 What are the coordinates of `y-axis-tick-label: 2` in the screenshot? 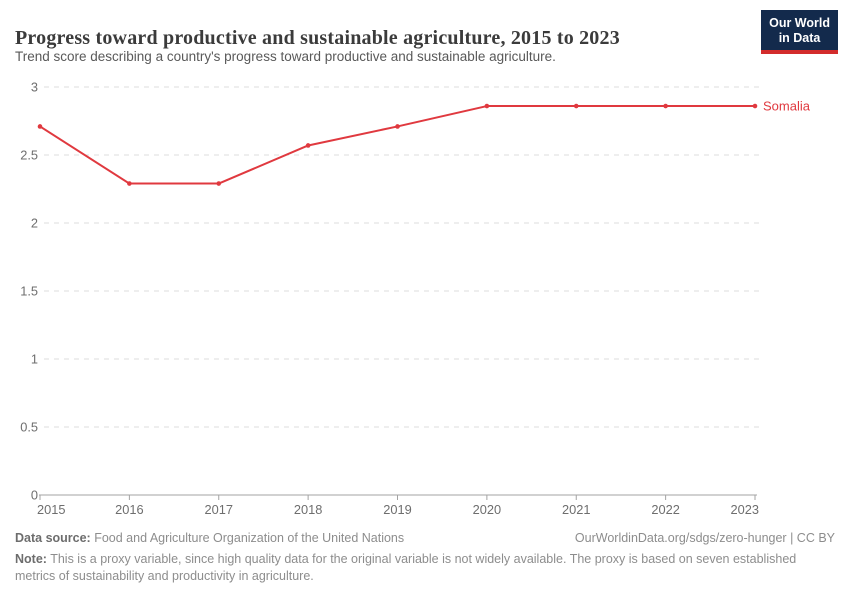 It's located at (34, 223).